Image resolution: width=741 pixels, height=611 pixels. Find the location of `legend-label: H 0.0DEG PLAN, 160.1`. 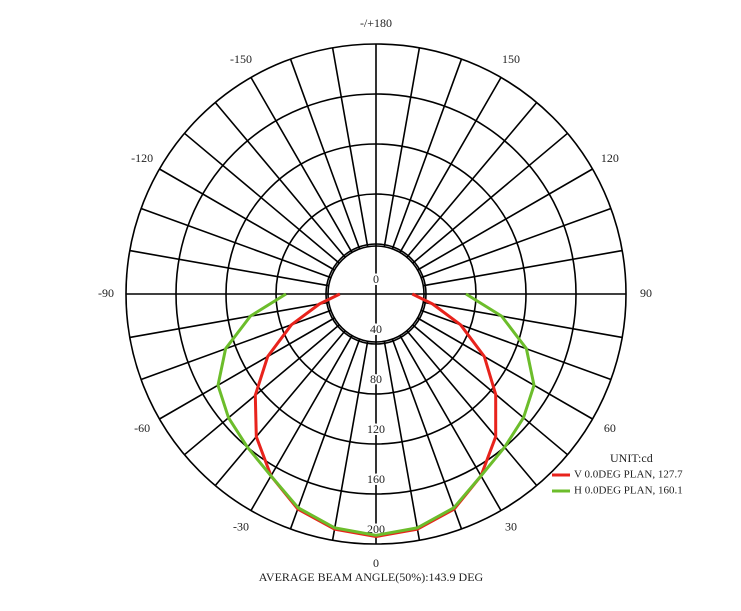

legend-label: H 0.0DEG PLAN, 160.1 is located at coordinates (628, 491).